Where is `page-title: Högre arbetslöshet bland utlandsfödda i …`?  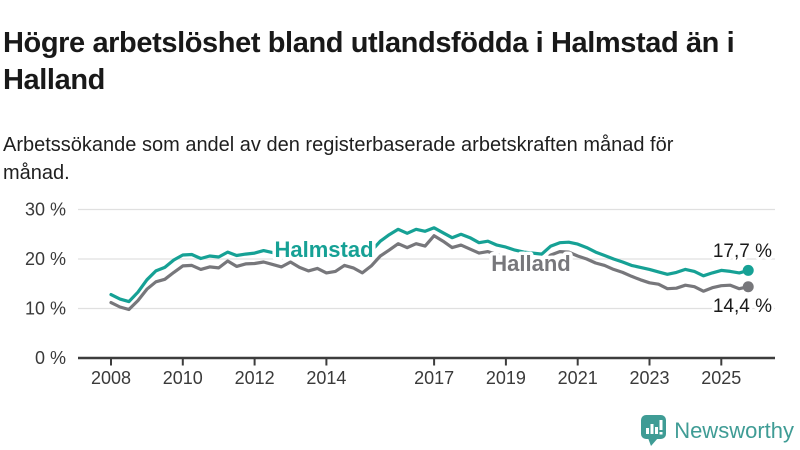 page-title: Högre arbetslöshet bland utlandsfödda i … is located at coordinates (369, 61).